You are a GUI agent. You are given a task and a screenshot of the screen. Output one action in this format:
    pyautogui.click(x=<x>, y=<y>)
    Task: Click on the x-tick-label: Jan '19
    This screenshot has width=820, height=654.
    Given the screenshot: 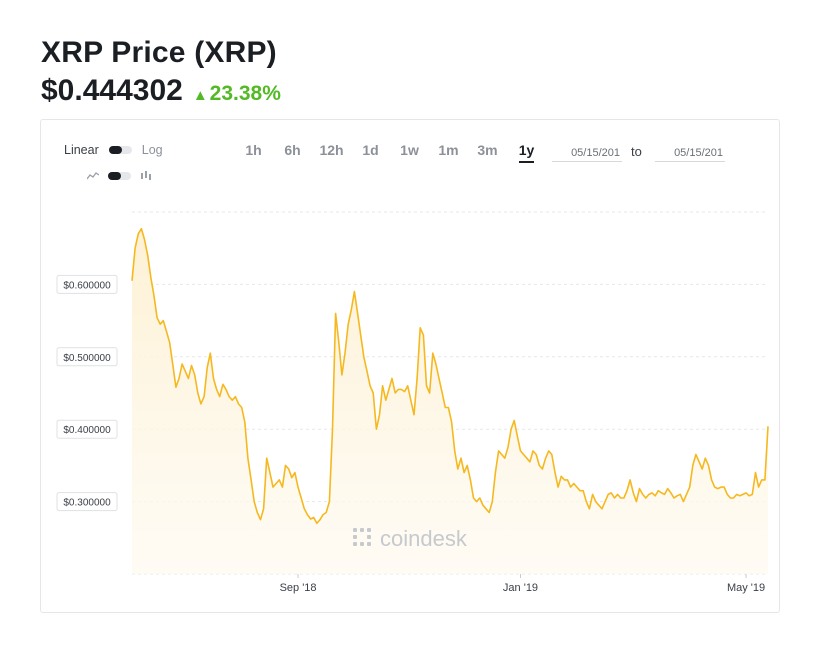 What is the action you would take?
    pyautogui.click(x=520, y=588)
    